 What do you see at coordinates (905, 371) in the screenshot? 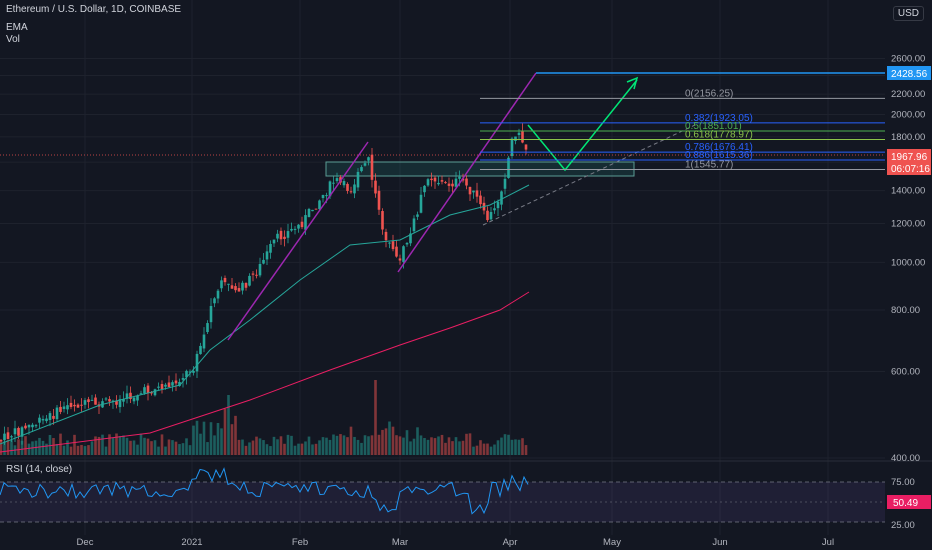
I see `price-tick: 600.00` at bounding box center [905, 371].